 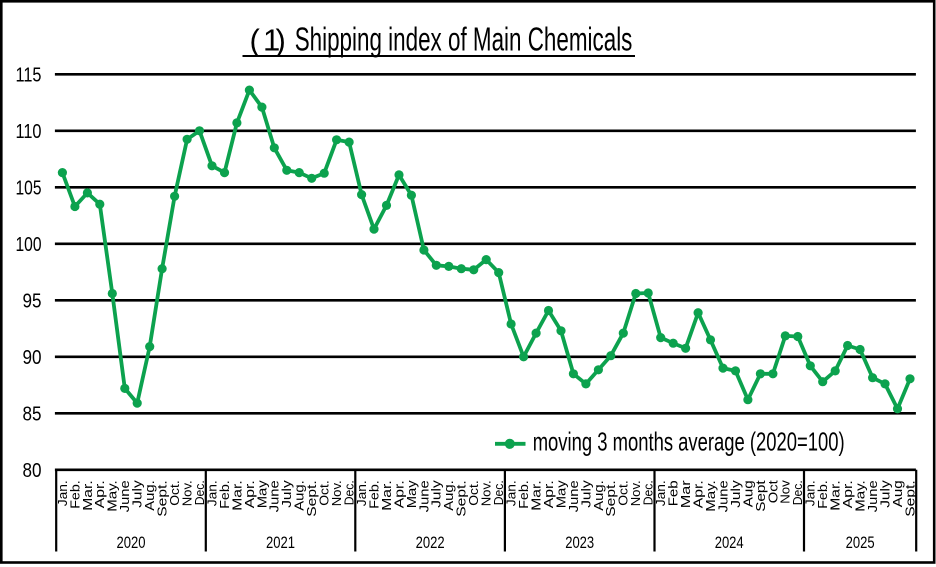 I want to click on svg-text: Feb, so click(x=673, y=493).